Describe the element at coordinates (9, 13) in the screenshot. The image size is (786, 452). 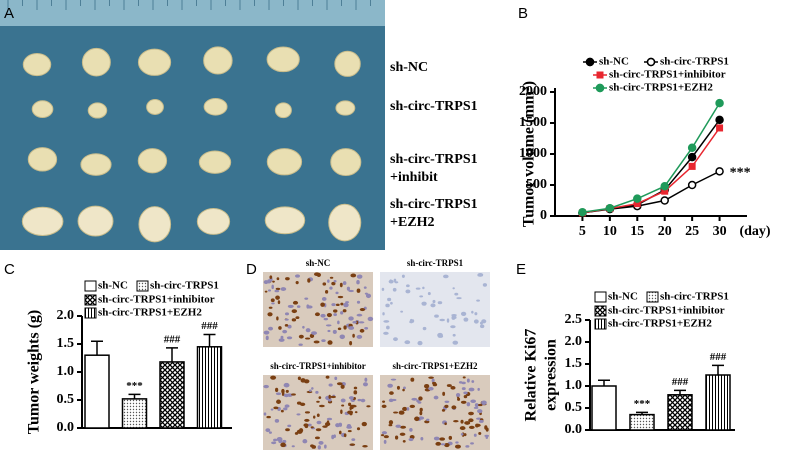
I see `panel-letter: A` at that location.